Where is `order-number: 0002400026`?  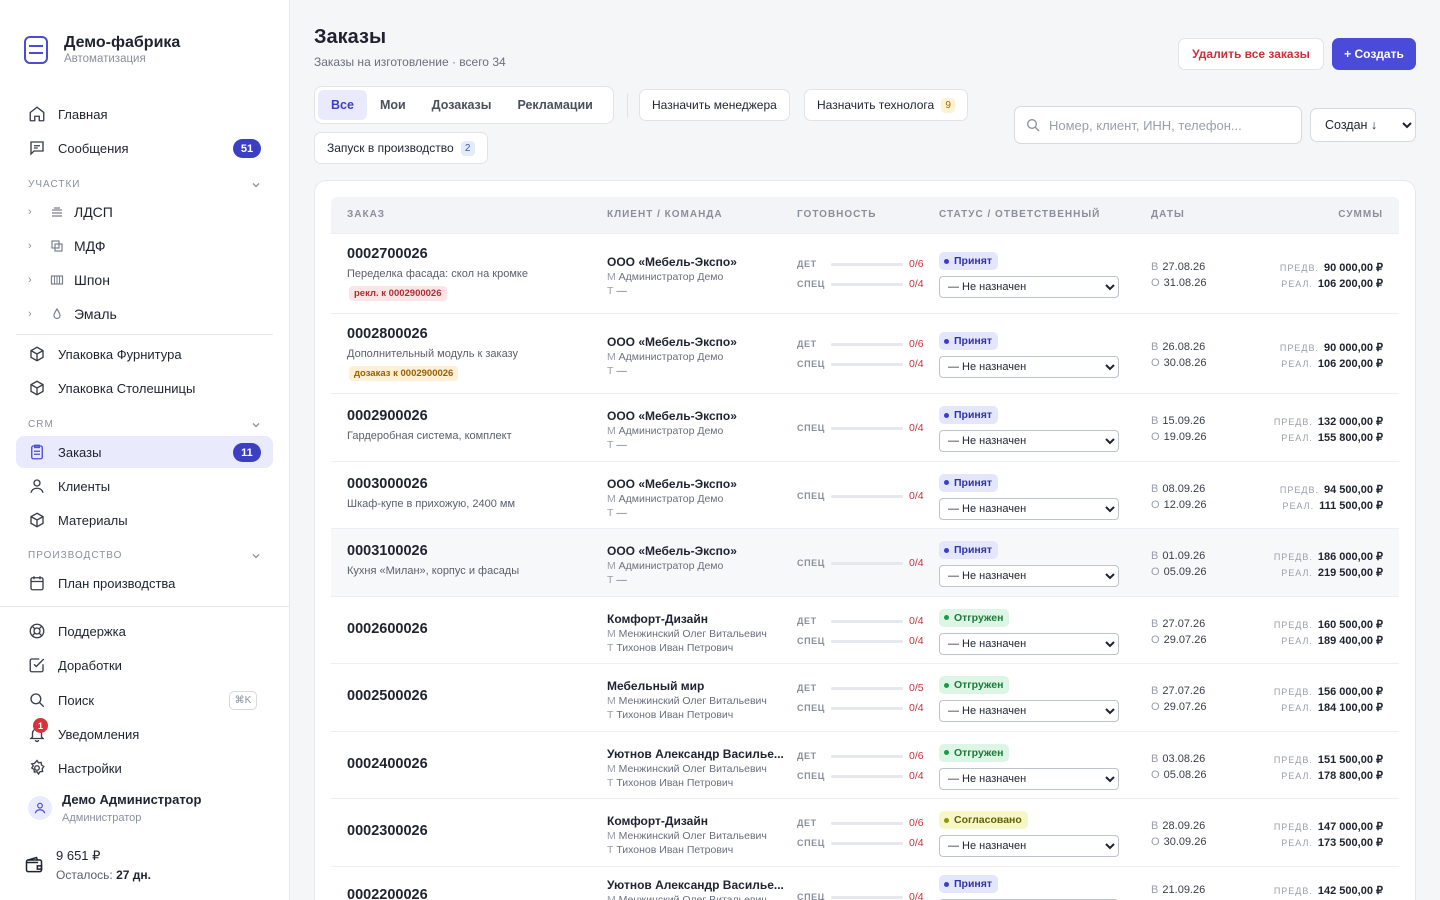 order-number: 0002400026 is located at coordinates (387, 763).